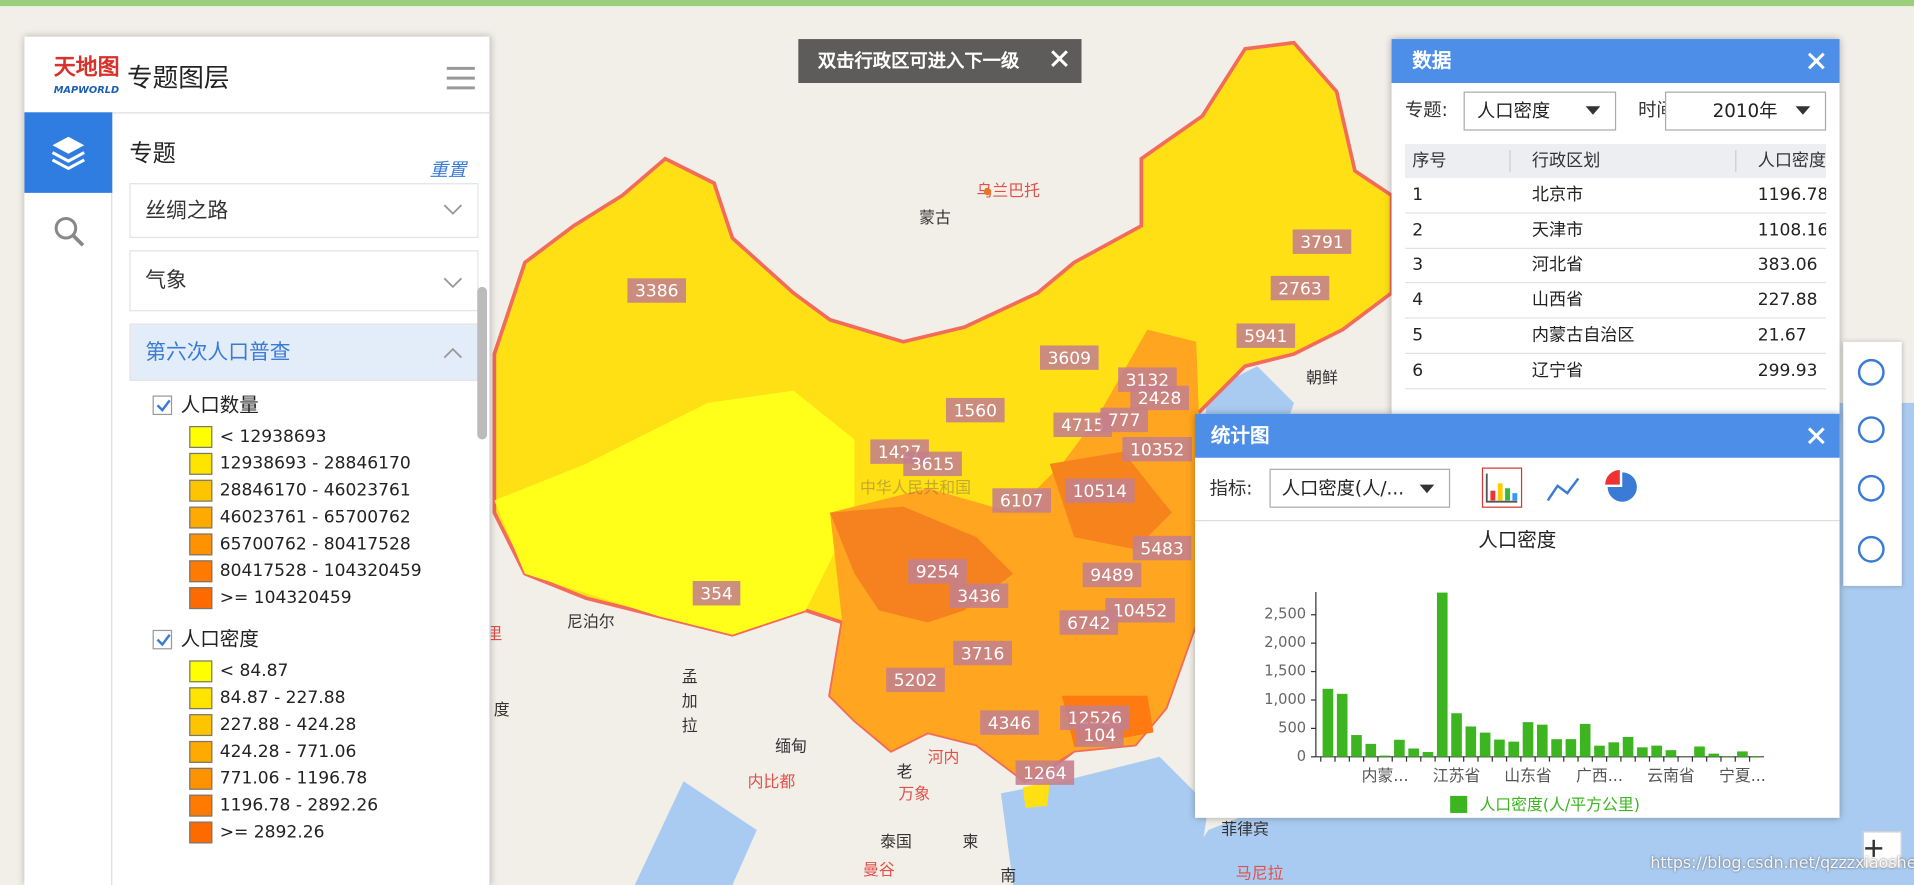 The width and height of the screenshot is (1914, 885). Describe the element at coordinates (86, 67) in the screenshot. I see `logo: 天地图` at that location.